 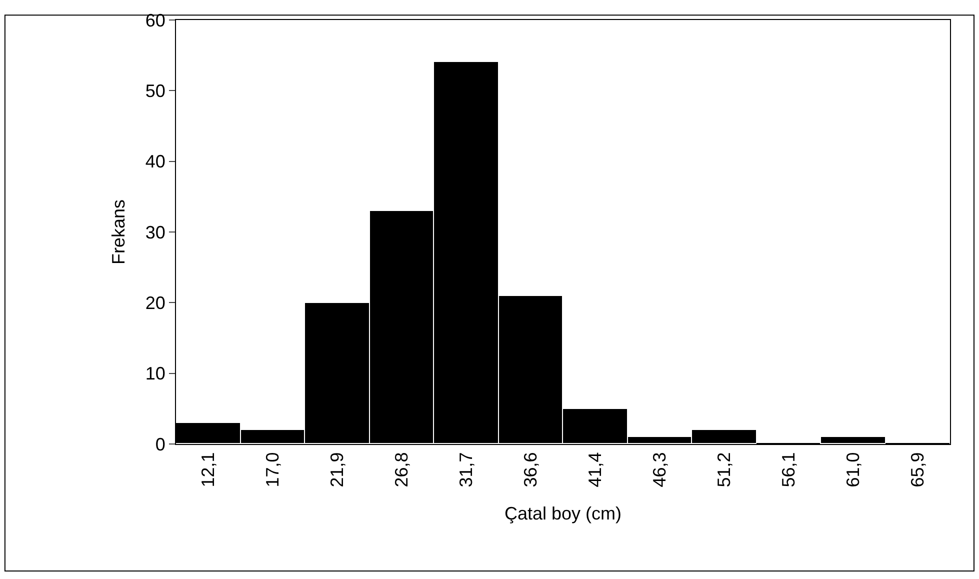 I want to click on x-tick-label: 41,4, so click(x=595, y=470).